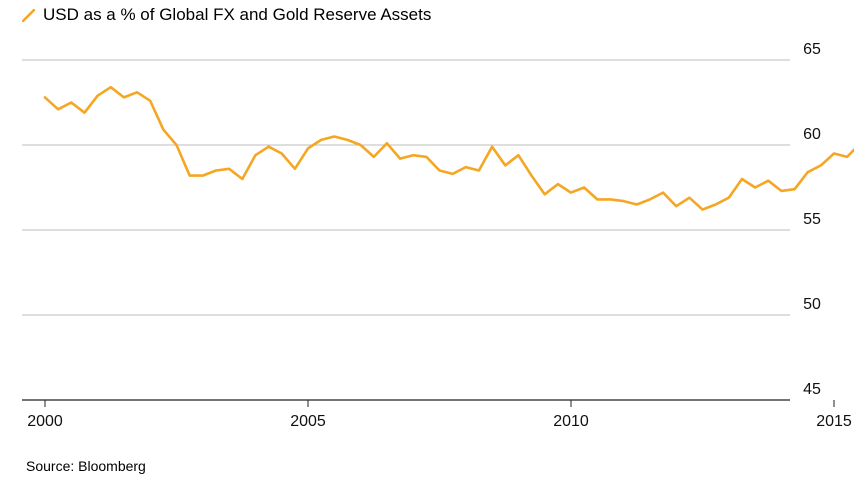 This screenshot has width=854, height=494. What do you see at coordinates (308, 421) in the screenshot?
I see `x-tick-label: 2005` at bounding box center [308, 421].